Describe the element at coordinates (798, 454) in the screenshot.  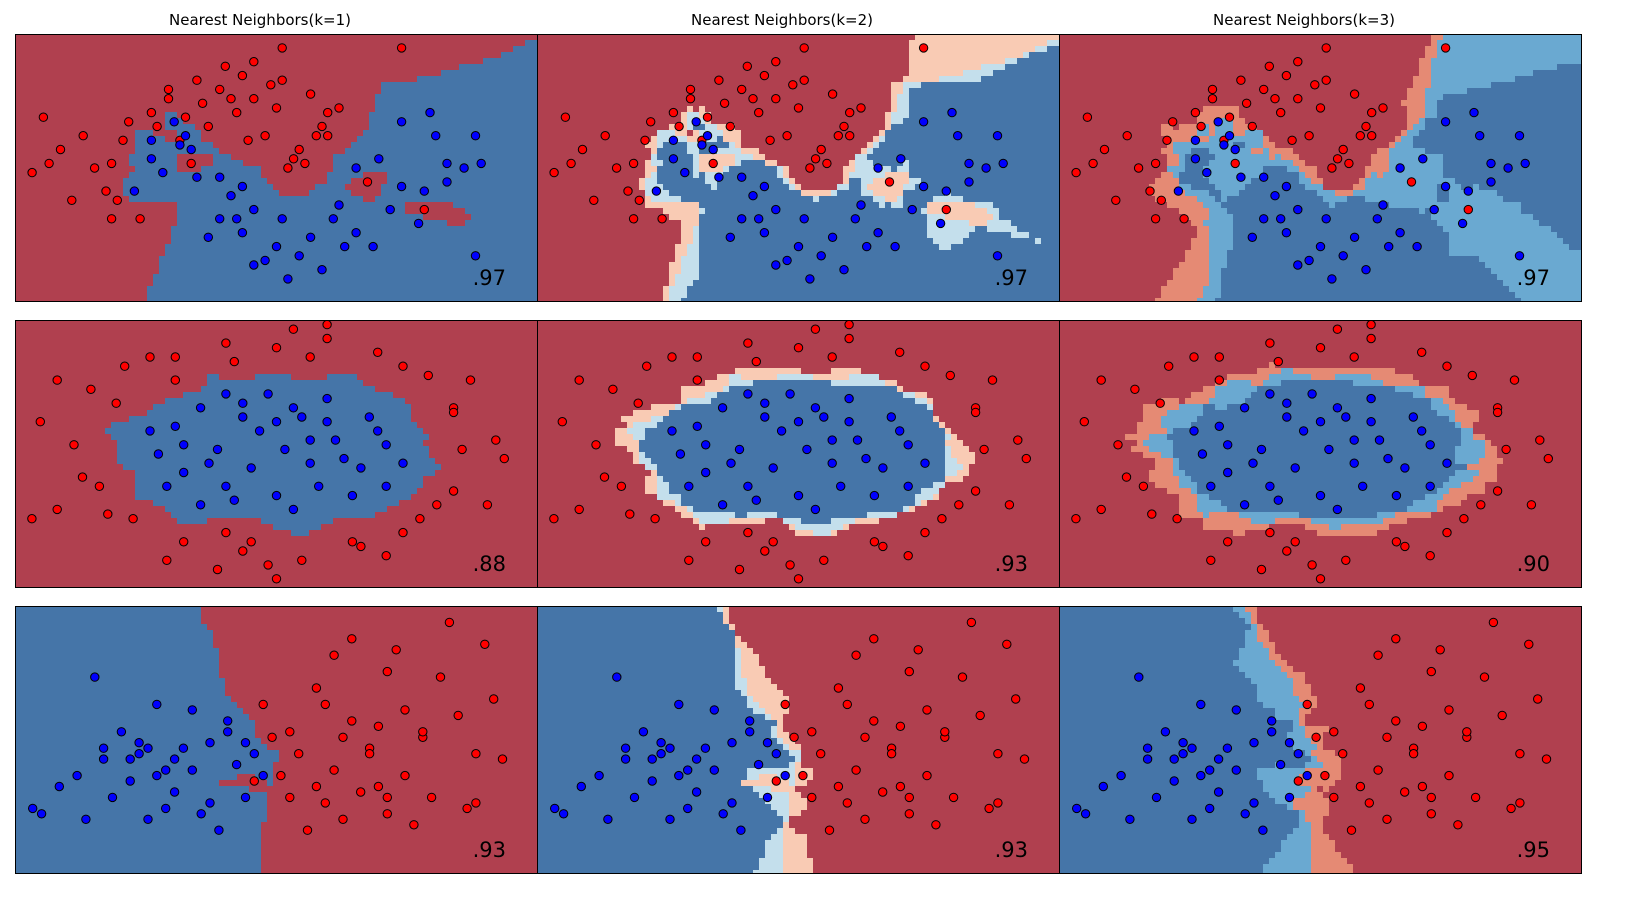
I see `panel-circles-k2: .93` at that location.